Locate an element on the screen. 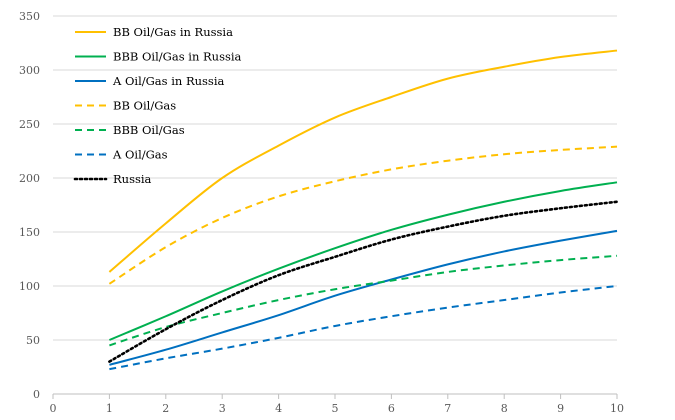  y-tick-label: 250 is located at coordinates (29, 124).